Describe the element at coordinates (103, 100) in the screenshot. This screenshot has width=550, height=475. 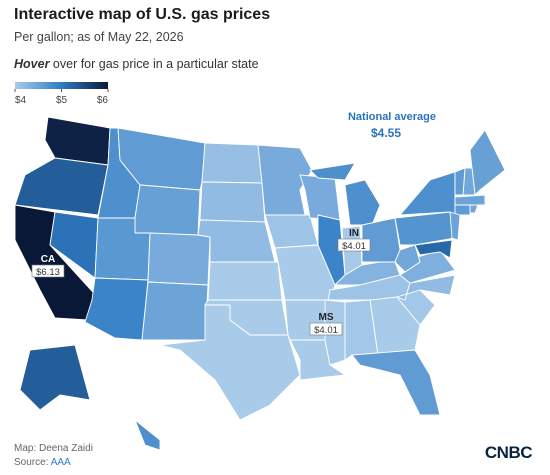
I see `legend-tick-label: $6` at that location.